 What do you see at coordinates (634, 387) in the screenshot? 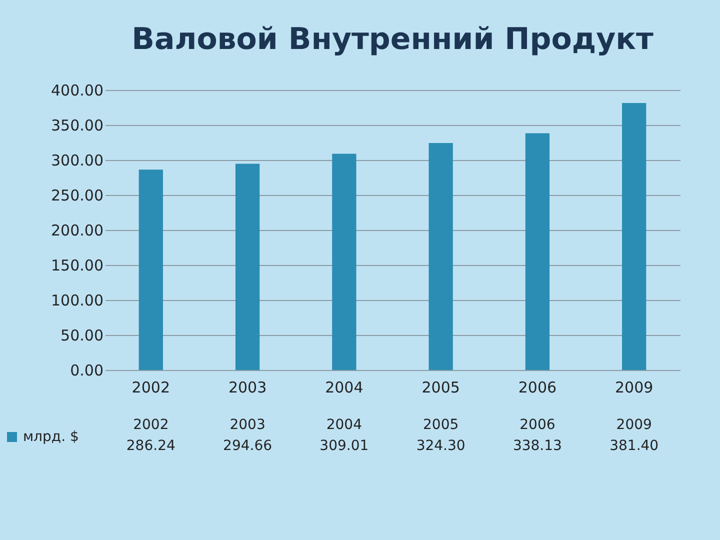
I see `x-tick-label: 2009` at bounding box center [634, 387].